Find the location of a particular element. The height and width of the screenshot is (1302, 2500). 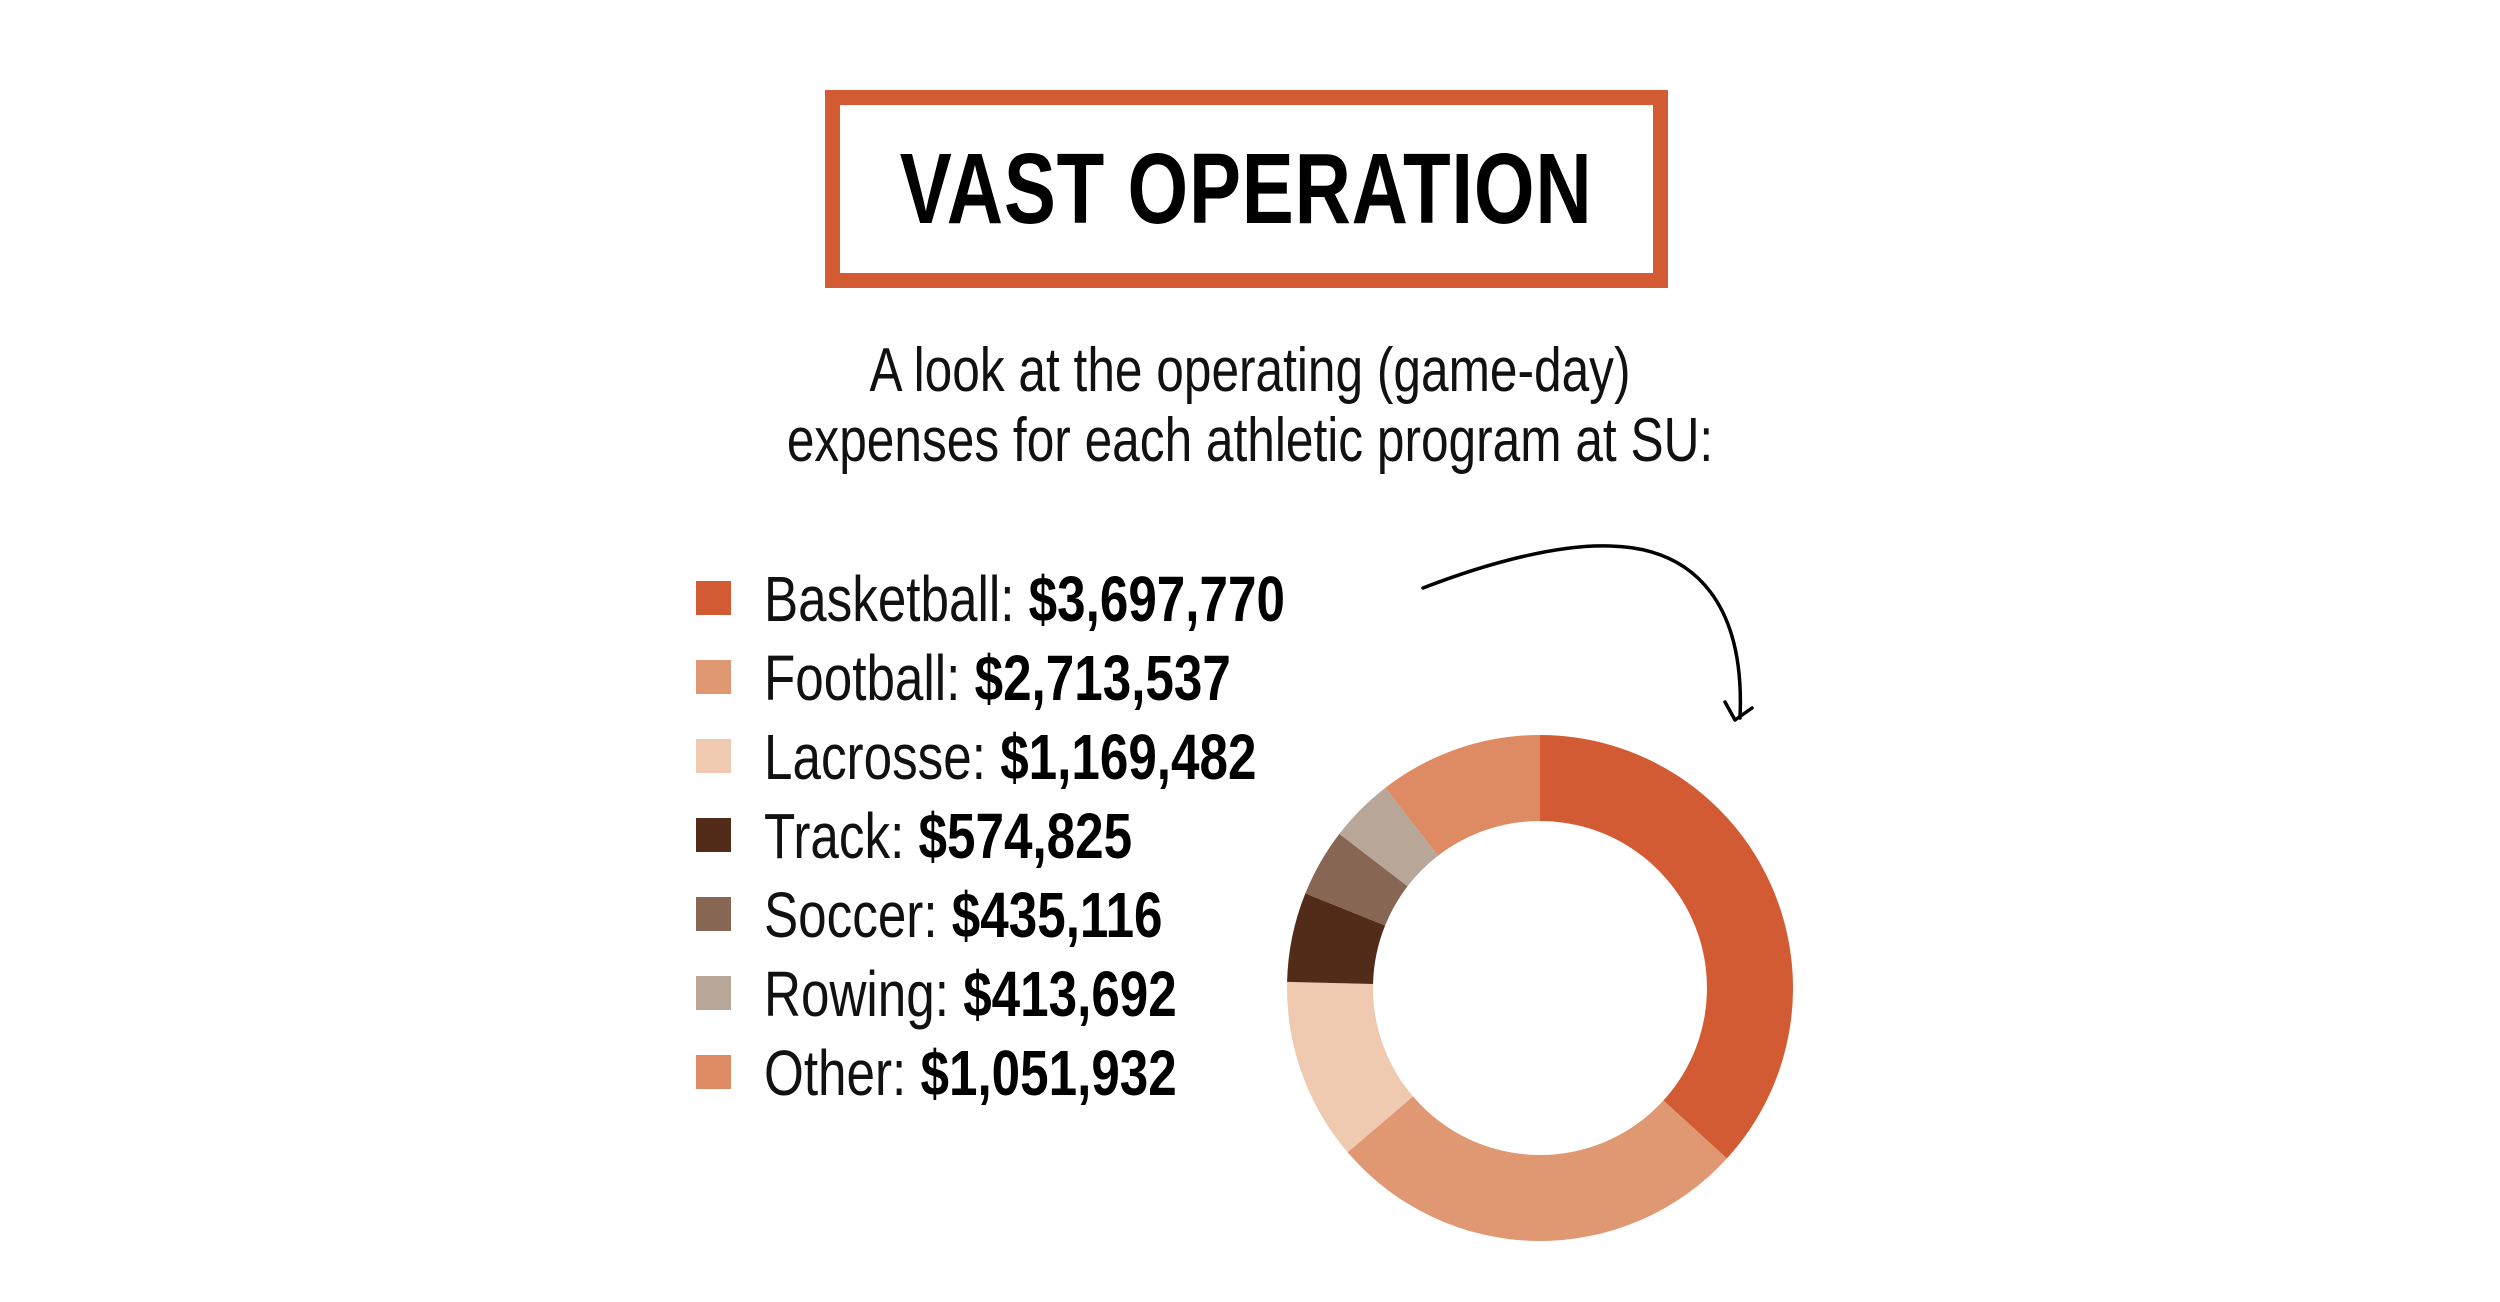

chart-title: VAST OPERATION is located at coordinates (1246, 189).